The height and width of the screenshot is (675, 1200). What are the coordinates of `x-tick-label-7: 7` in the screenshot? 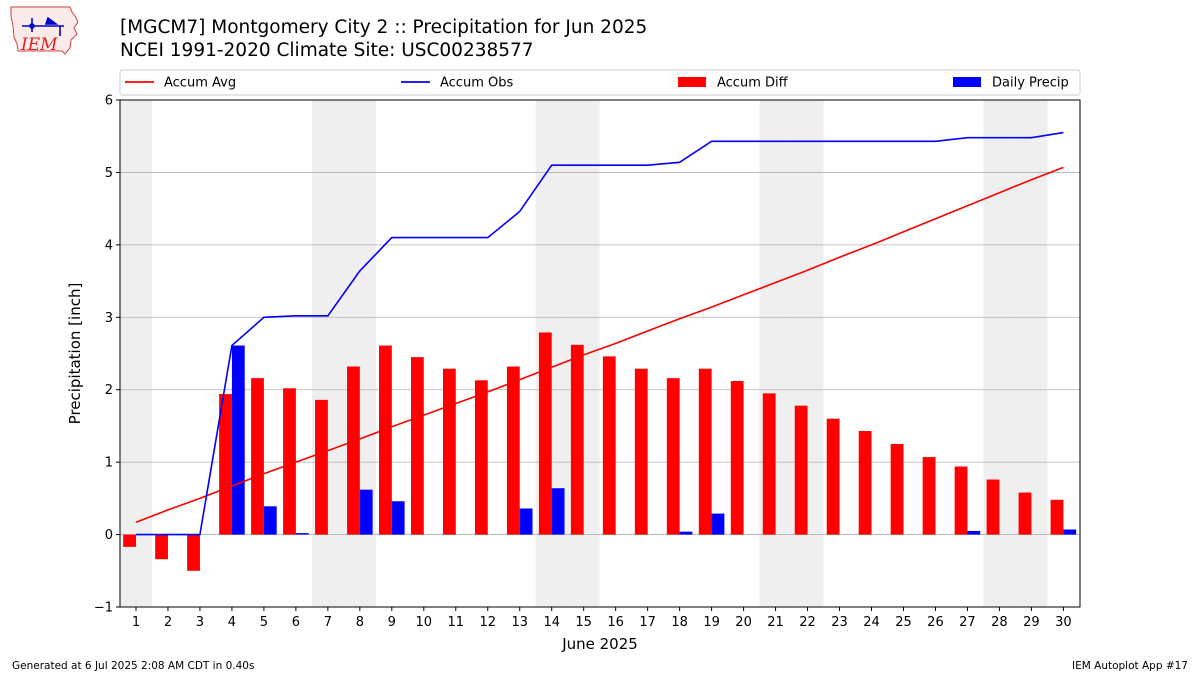 It's located at (328, 622).